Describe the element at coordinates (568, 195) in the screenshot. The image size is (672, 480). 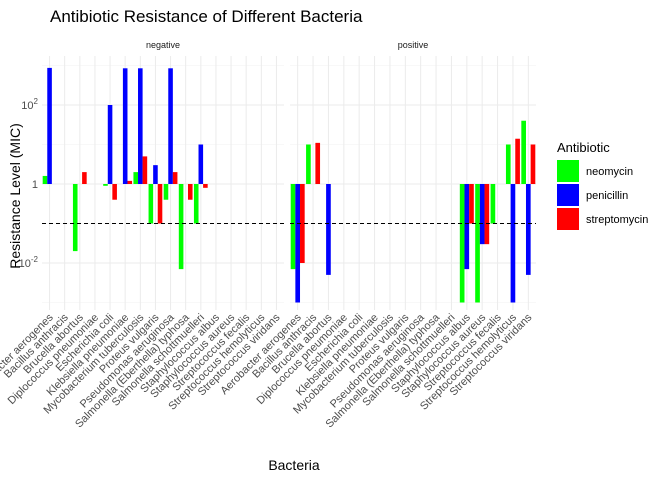
I see `legend-swatch-penicillin` at that location.